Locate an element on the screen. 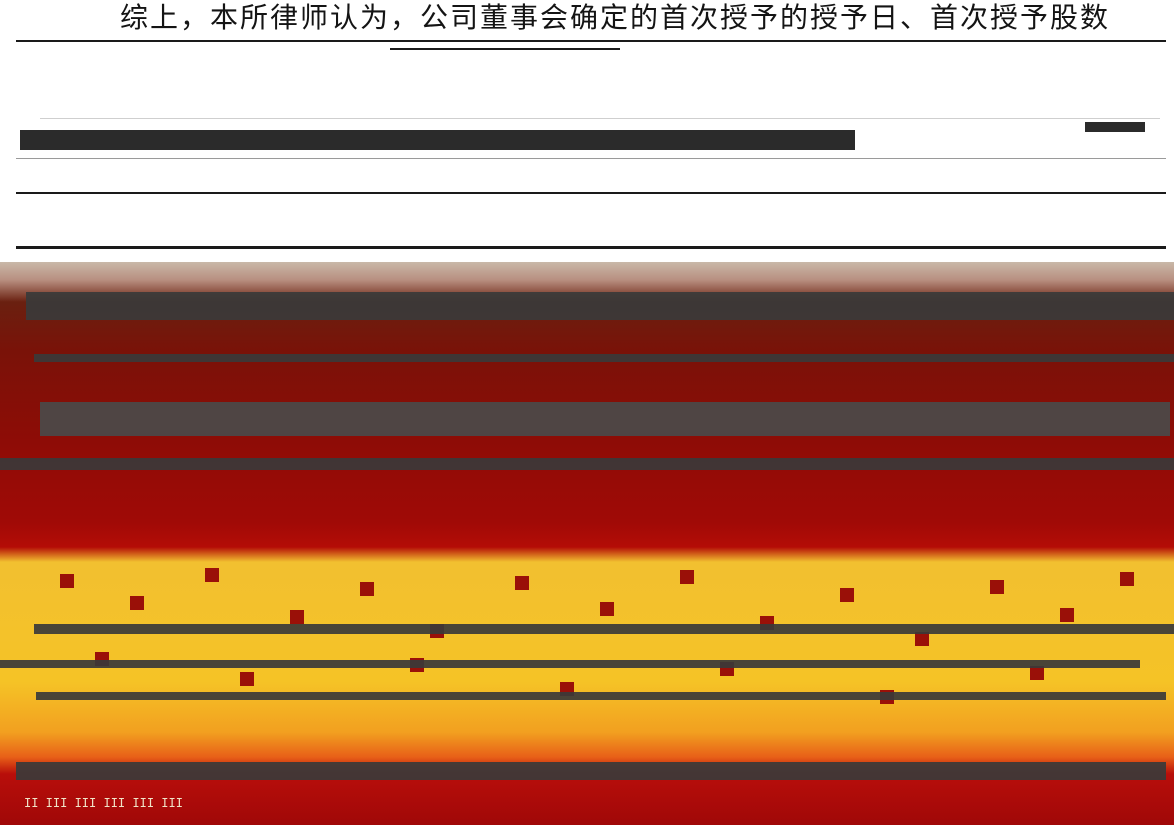 This screenshot has width=1174, height=825. document-text-line: 综上，本所律师认为，公司董事会确定的首次授予的授予日、首次授予股数 is located at coordinates (615, 18).